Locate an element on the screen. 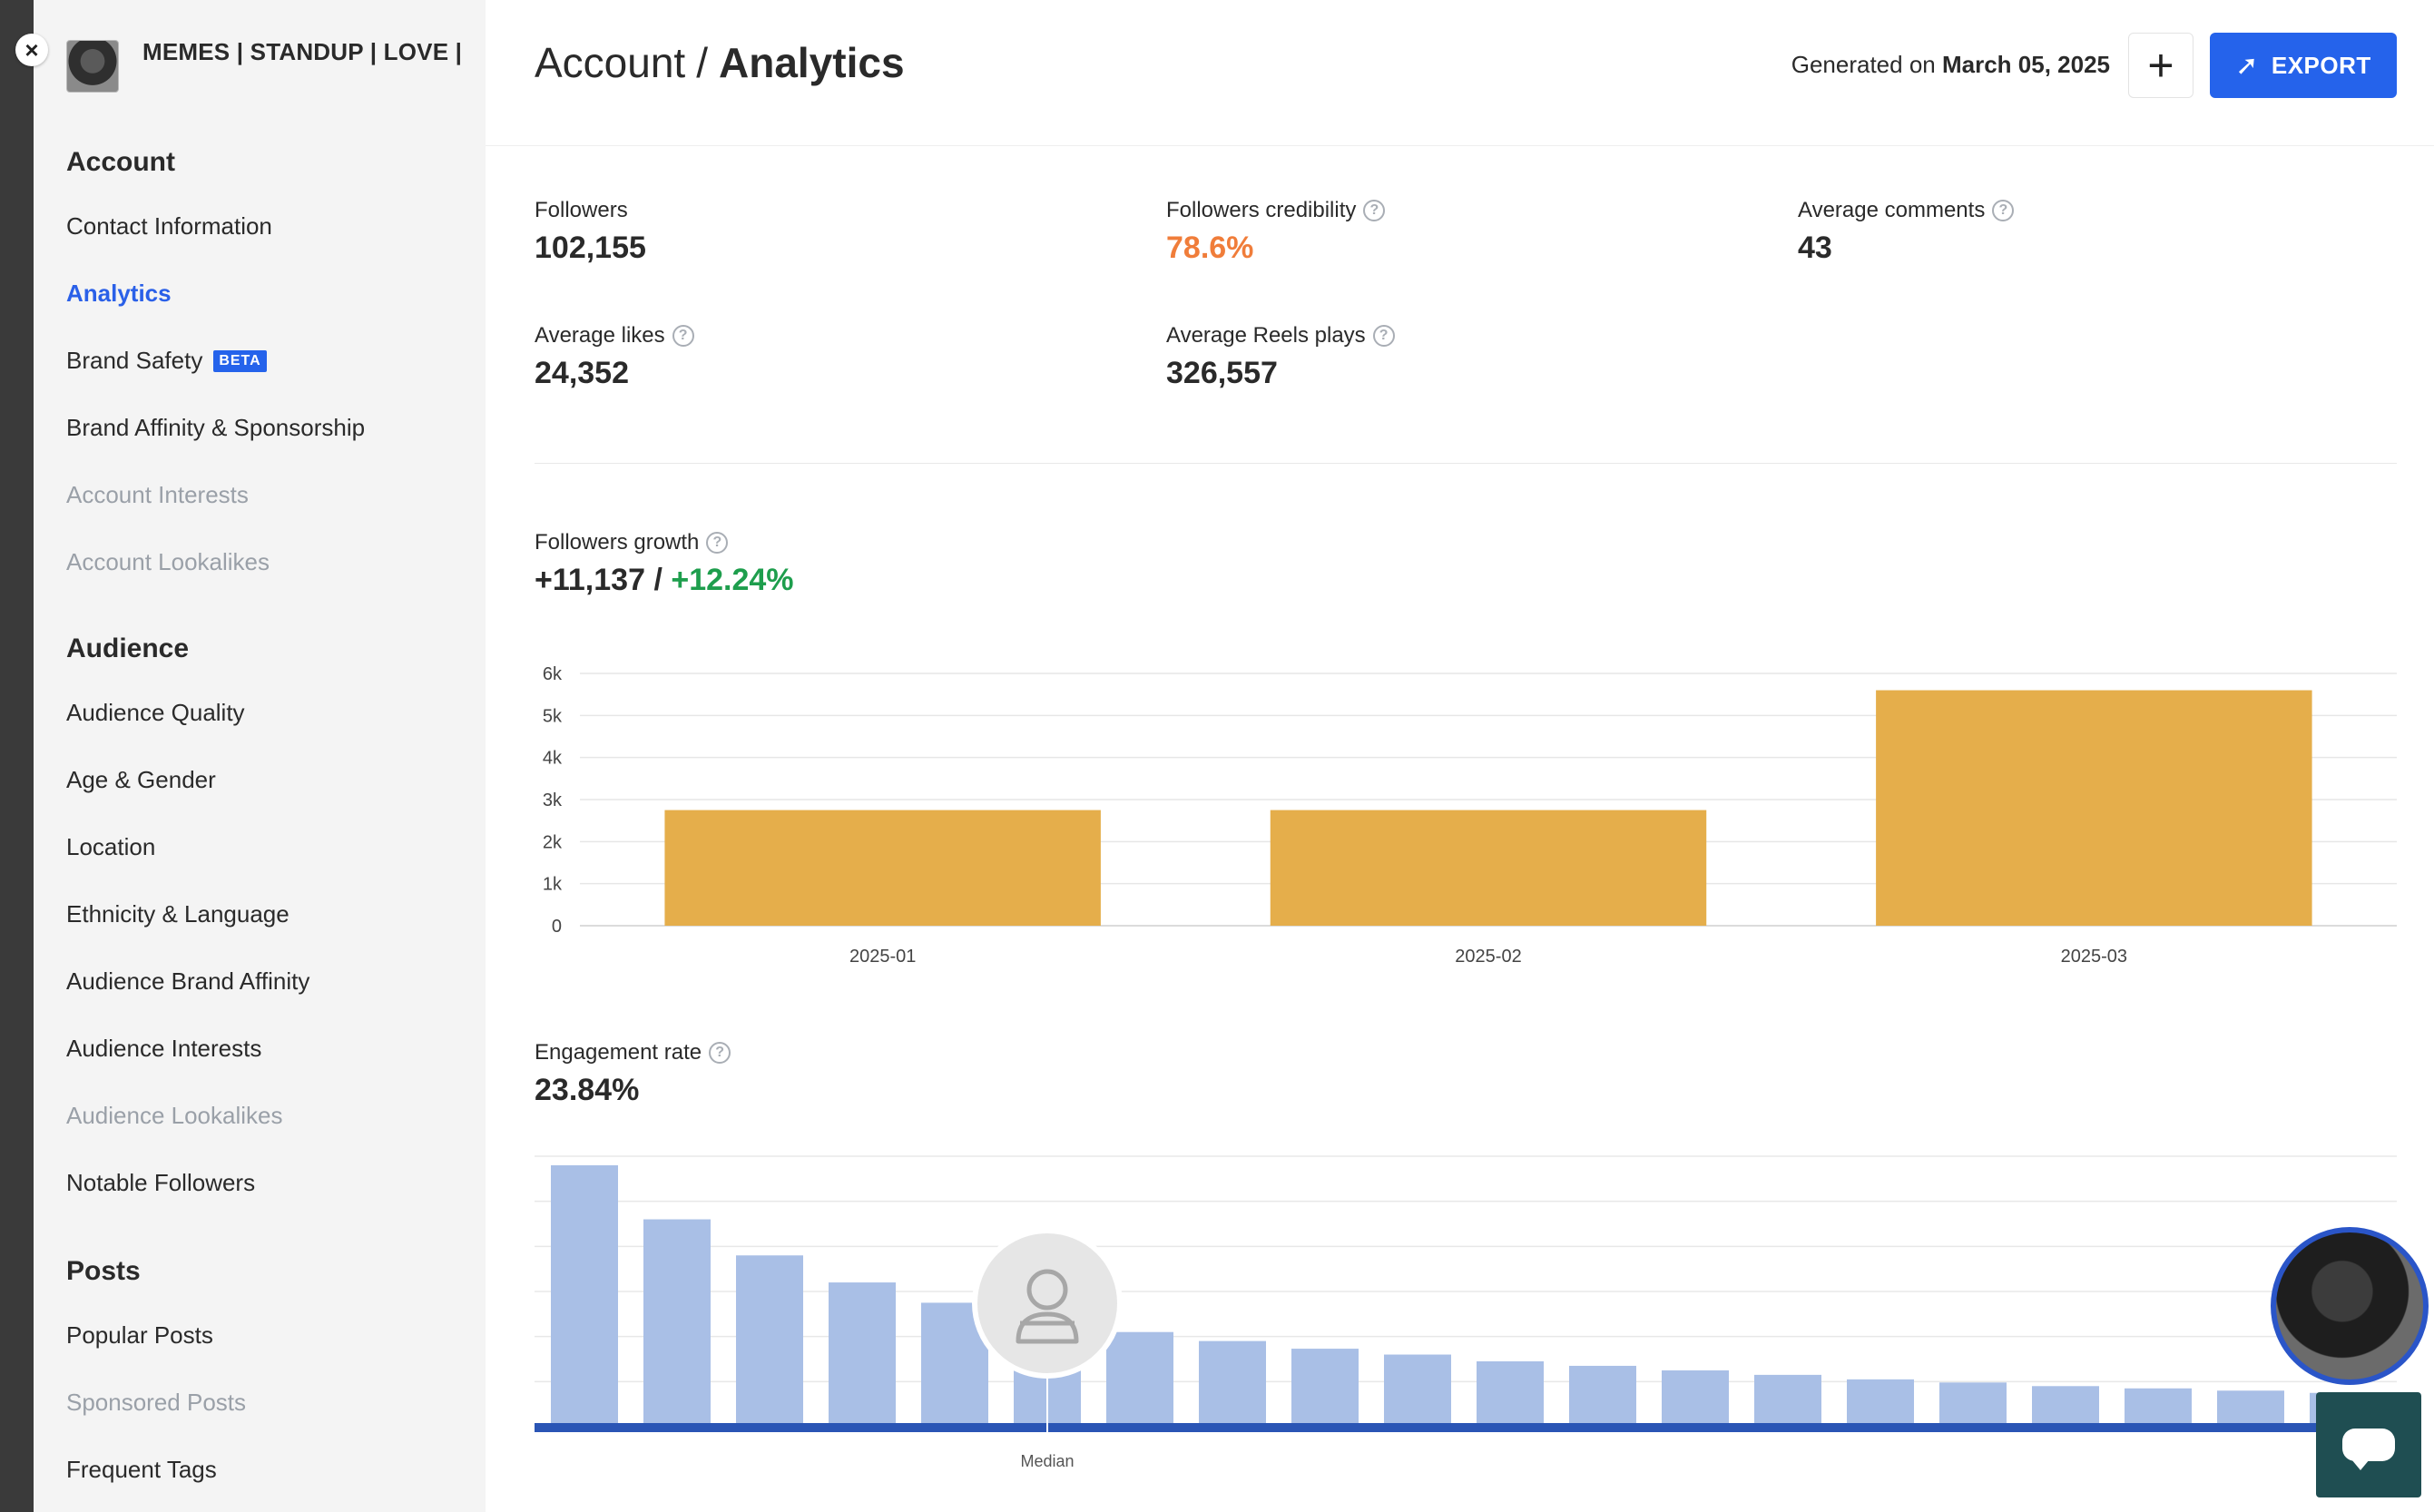 The image size is (2434, 1512). y-tick-label: 2k is located at coordinates (553, 842).